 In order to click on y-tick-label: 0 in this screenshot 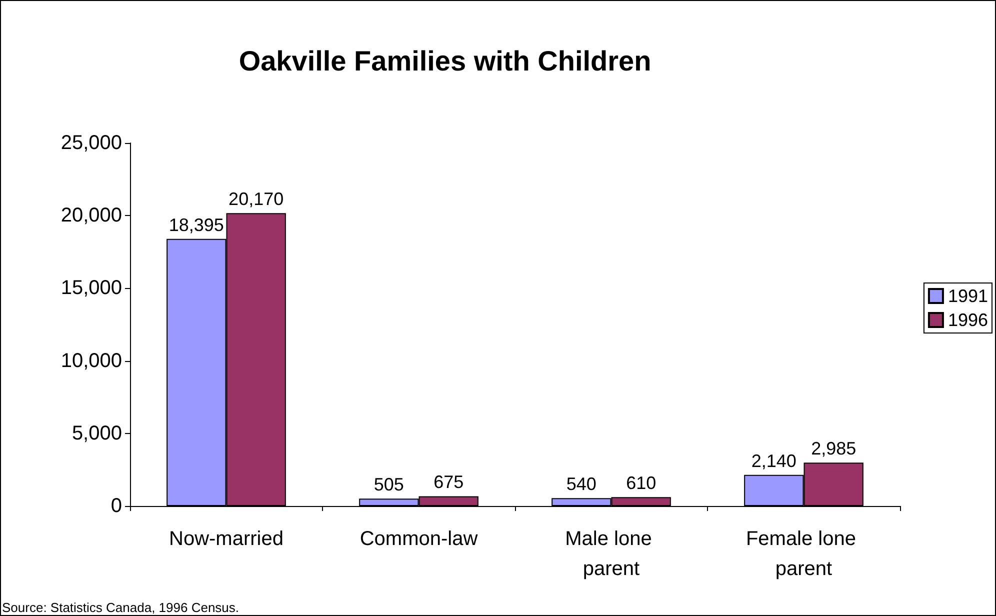, I will do `click(116, 506)`.